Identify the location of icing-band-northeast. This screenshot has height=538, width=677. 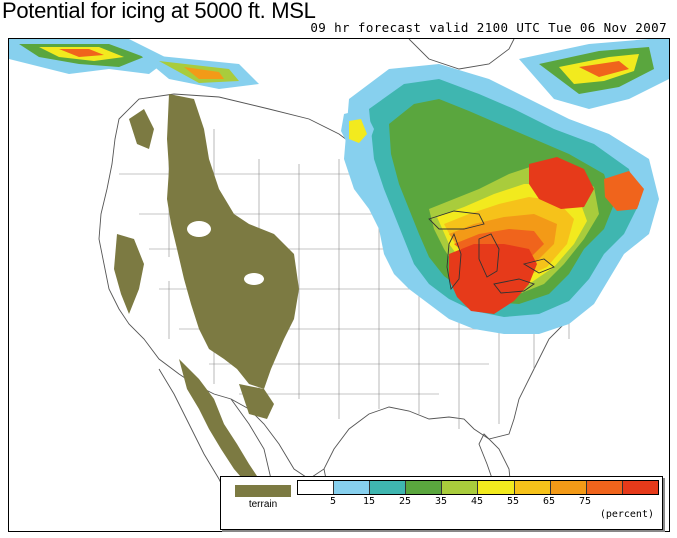
(594, 74).